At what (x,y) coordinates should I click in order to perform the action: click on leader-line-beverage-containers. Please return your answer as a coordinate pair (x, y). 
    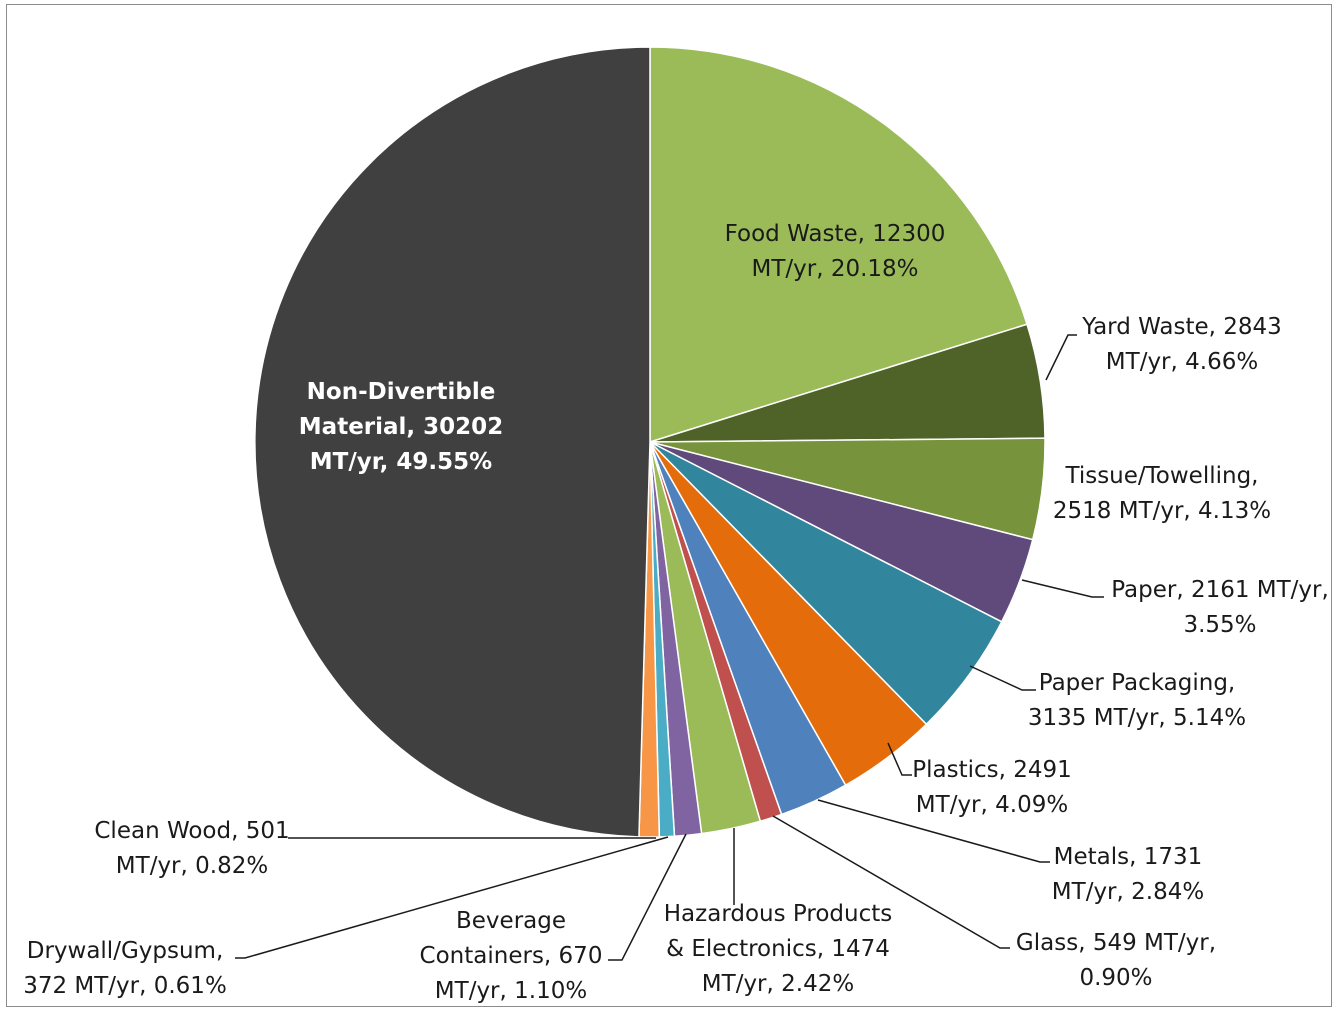
    Looking at the image, I should click on (647, 897).